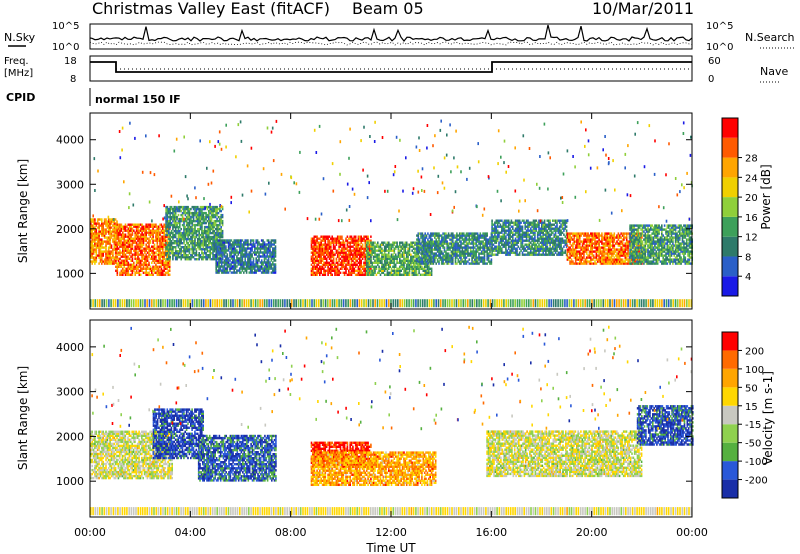 The image size is (800, 554). I want to click on nave-tick-top: 60, so click(714, 61).